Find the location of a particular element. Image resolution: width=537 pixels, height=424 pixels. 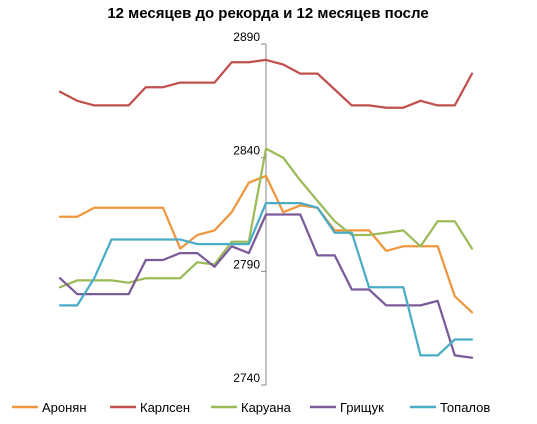

legend-label: Аронян is located at coordinates (64, 407).